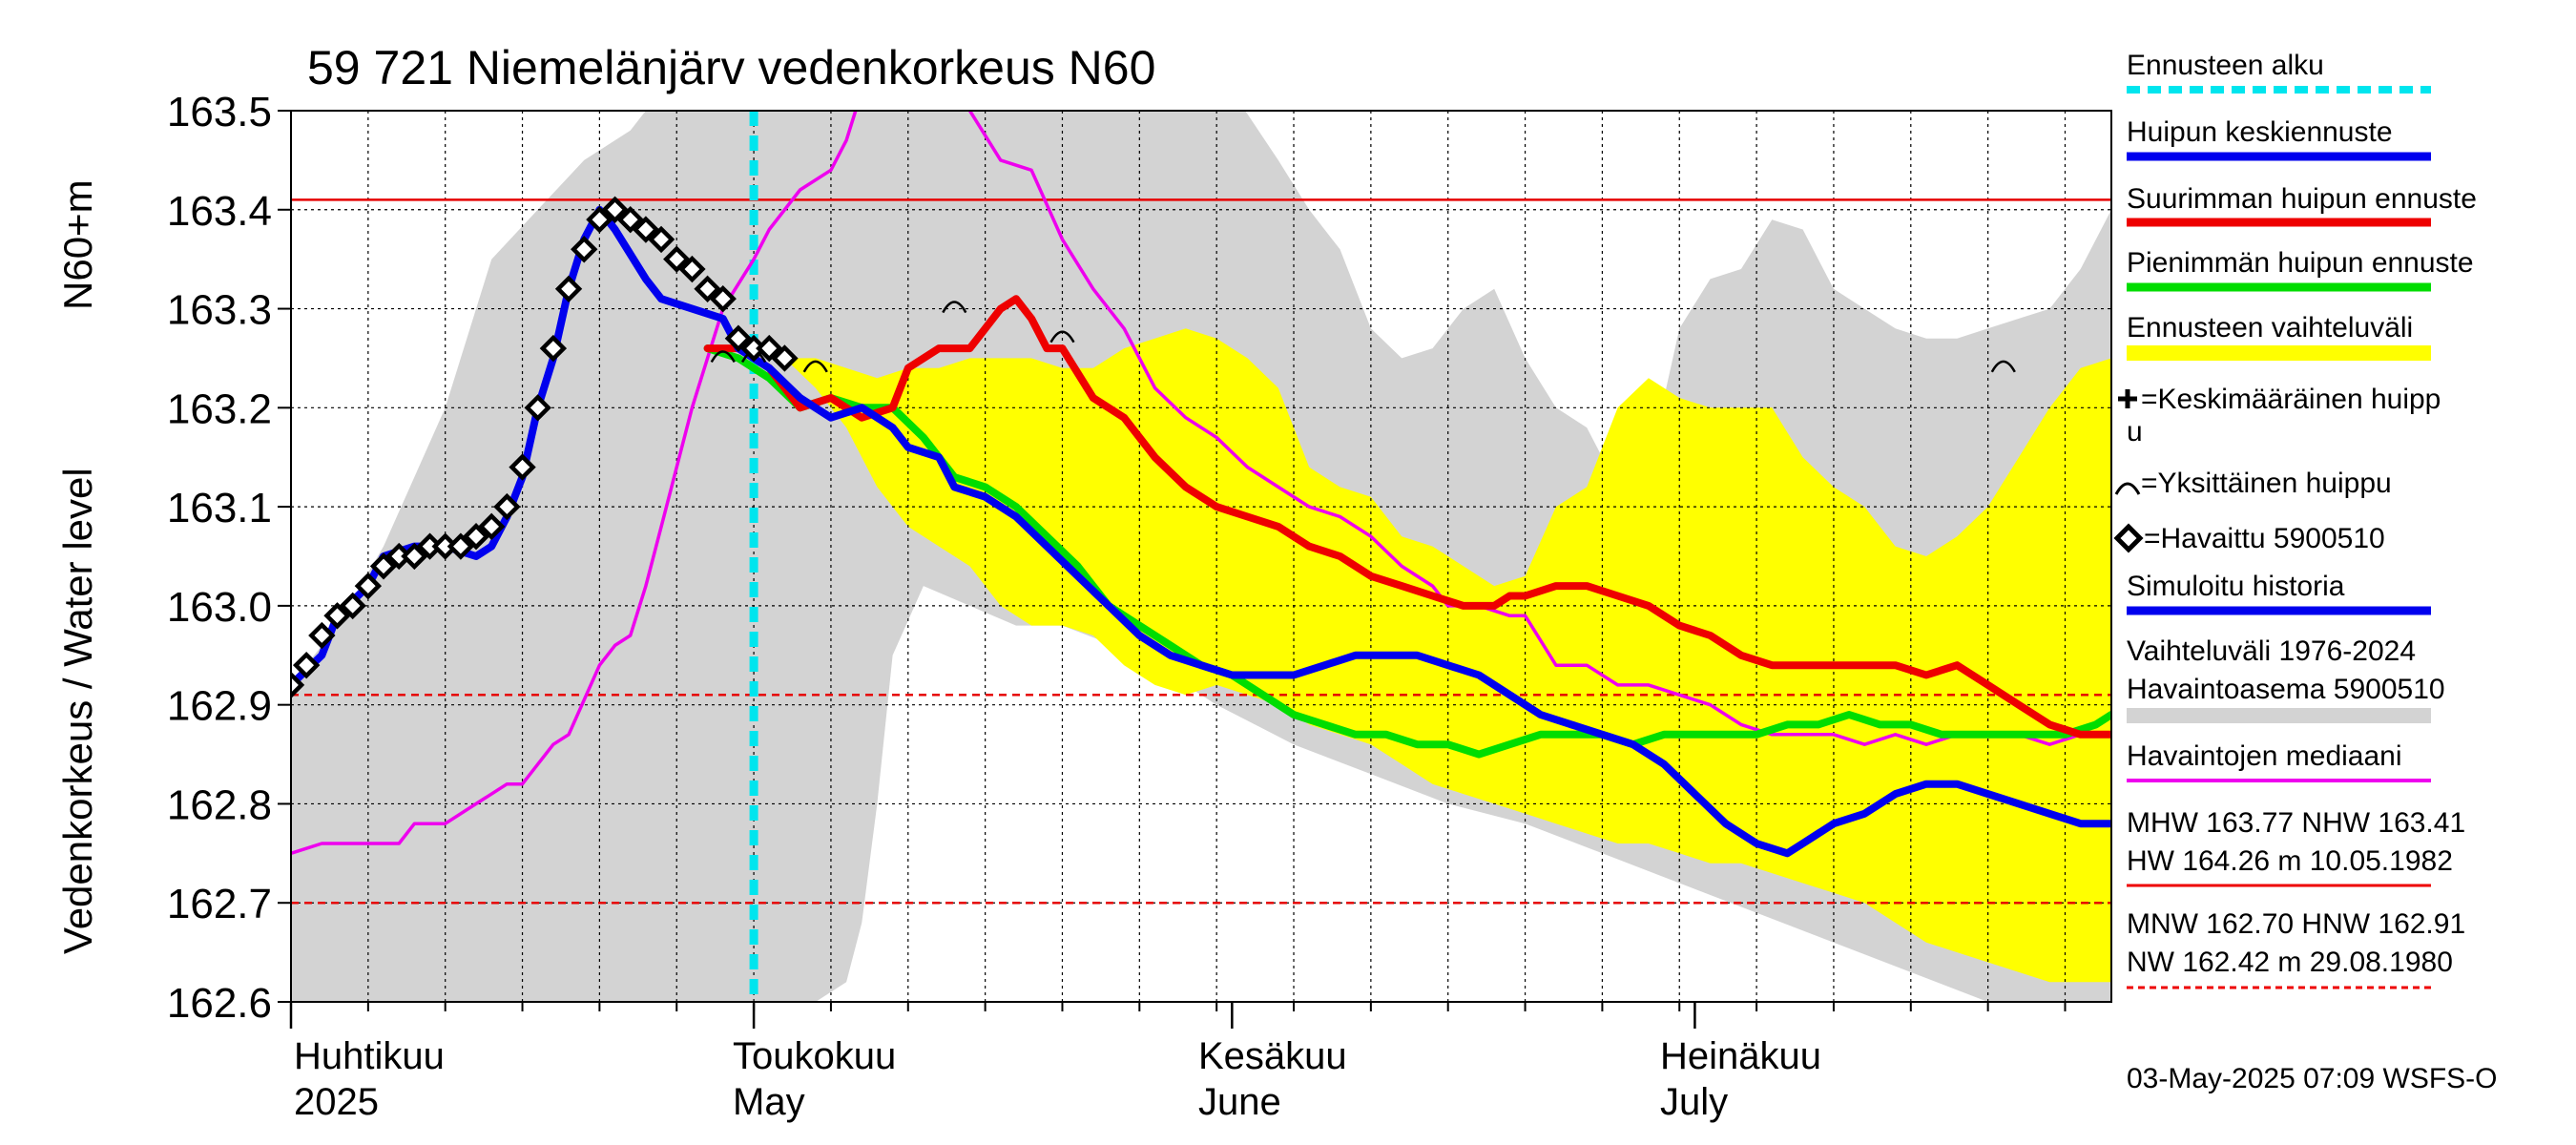  What do you see at coordinates (769, 1102) in the screenshot?
I see `month-label-may-en: May` at bounding box center [769, 1102].